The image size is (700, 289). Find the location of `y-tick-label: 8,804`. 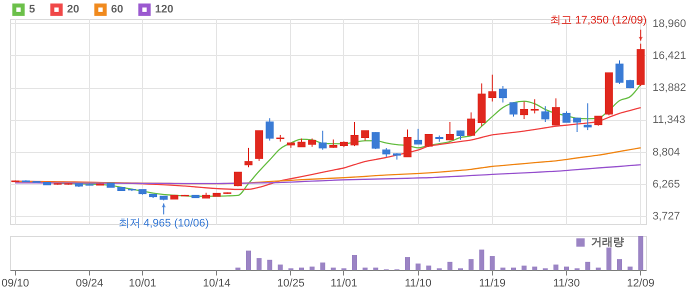

y-tick-label: 8,804 is located at coordinates (666, 152).